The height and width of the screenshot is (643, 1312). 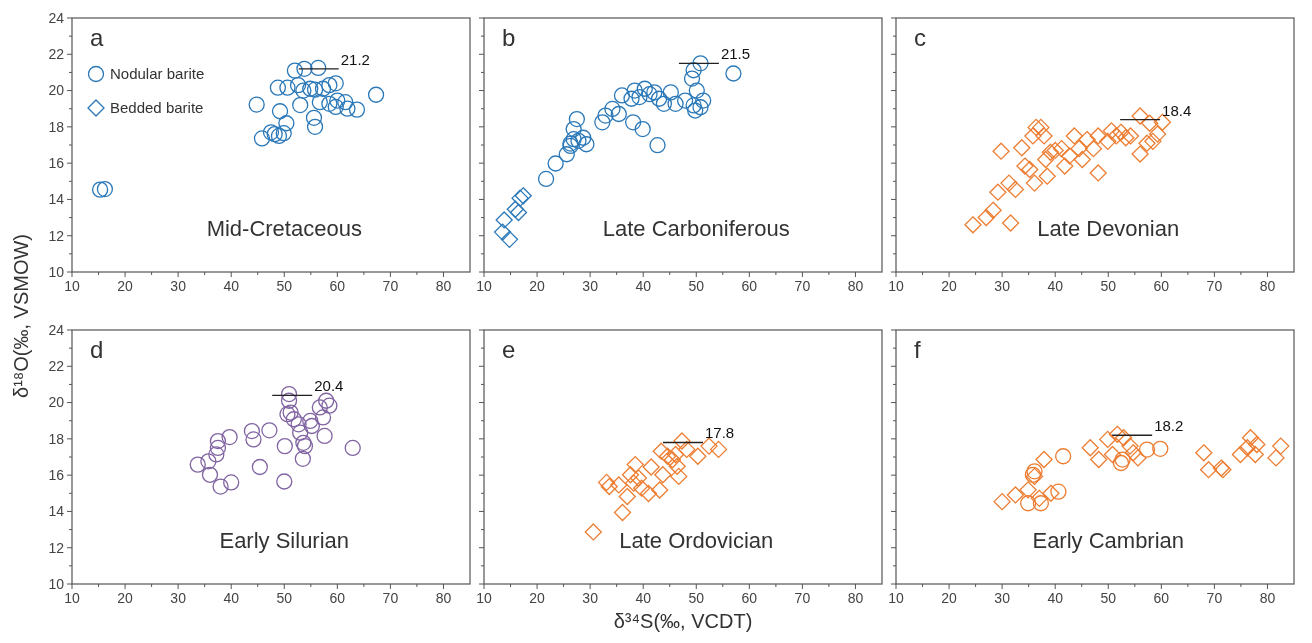 What do you see at coordinates (720, 433) in the screenshot?
I see `annotation: 17.8` at bounding box center [720, 433].